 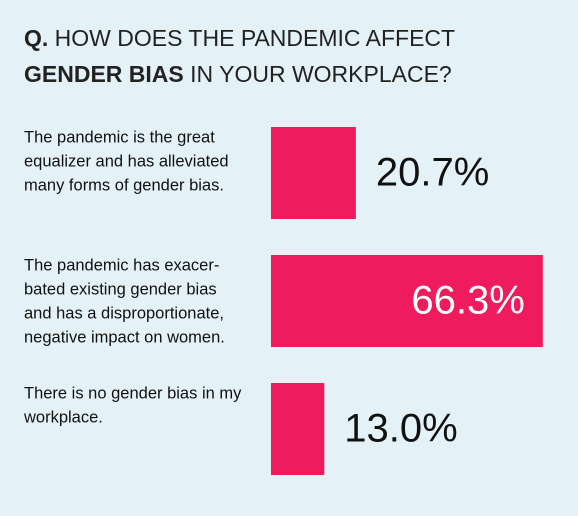 I want to click on value-label: 66.3%, so click(x=467, y=301).